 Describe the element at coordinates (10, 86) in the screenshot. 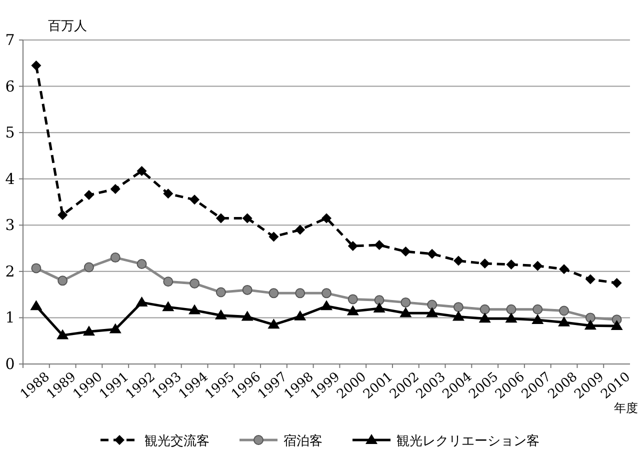

I see `y-tick-label: 6` at that location.